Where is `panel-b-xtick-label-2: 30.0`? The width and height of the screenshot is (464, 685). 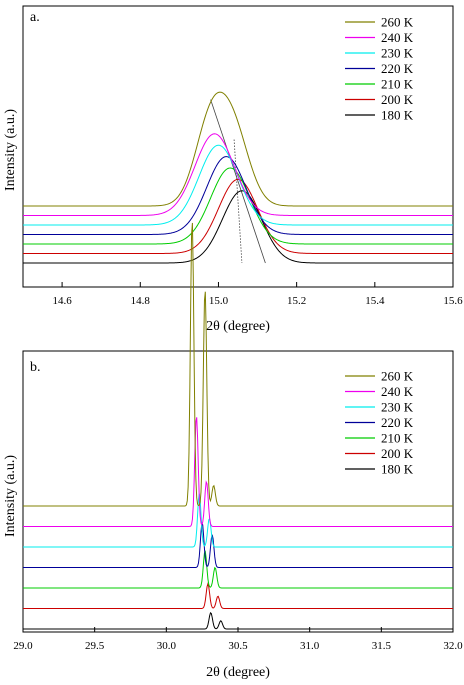
panel-b-xtick-label-2: 30.0 is located at coordinates (167, 646).